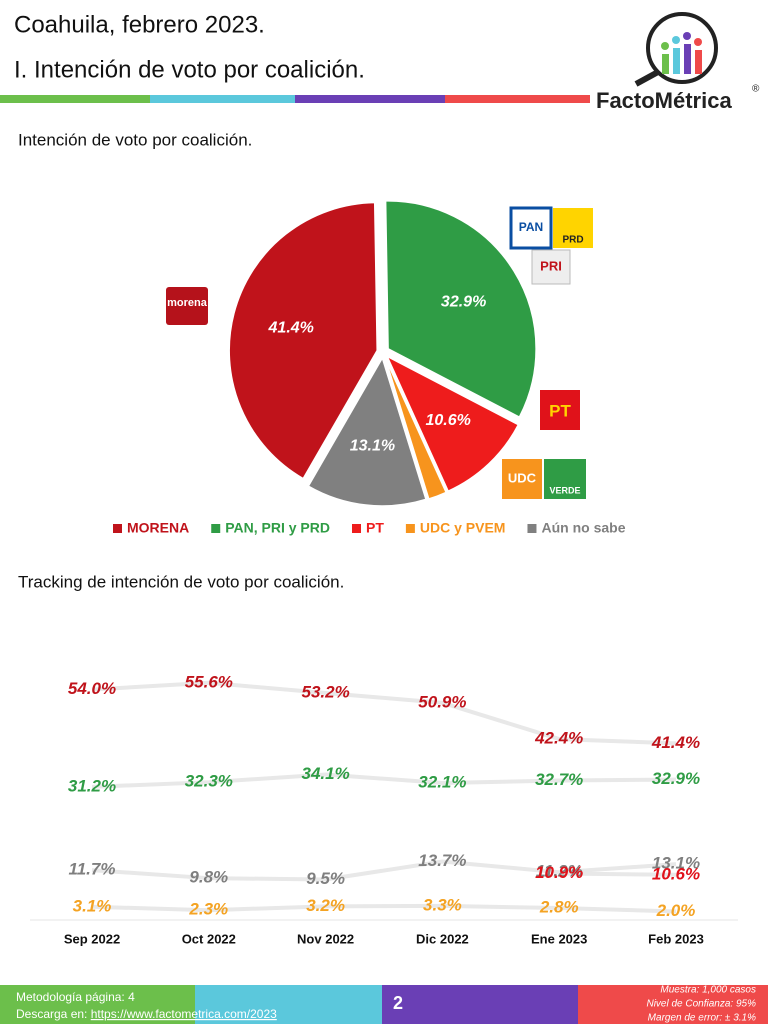 The height and width of the screenshot is (1029, 768). What do you see at coordinates (559, 779) in the screenshot?
I see `data-label: 32.7%` at bounding box center [559, 779].